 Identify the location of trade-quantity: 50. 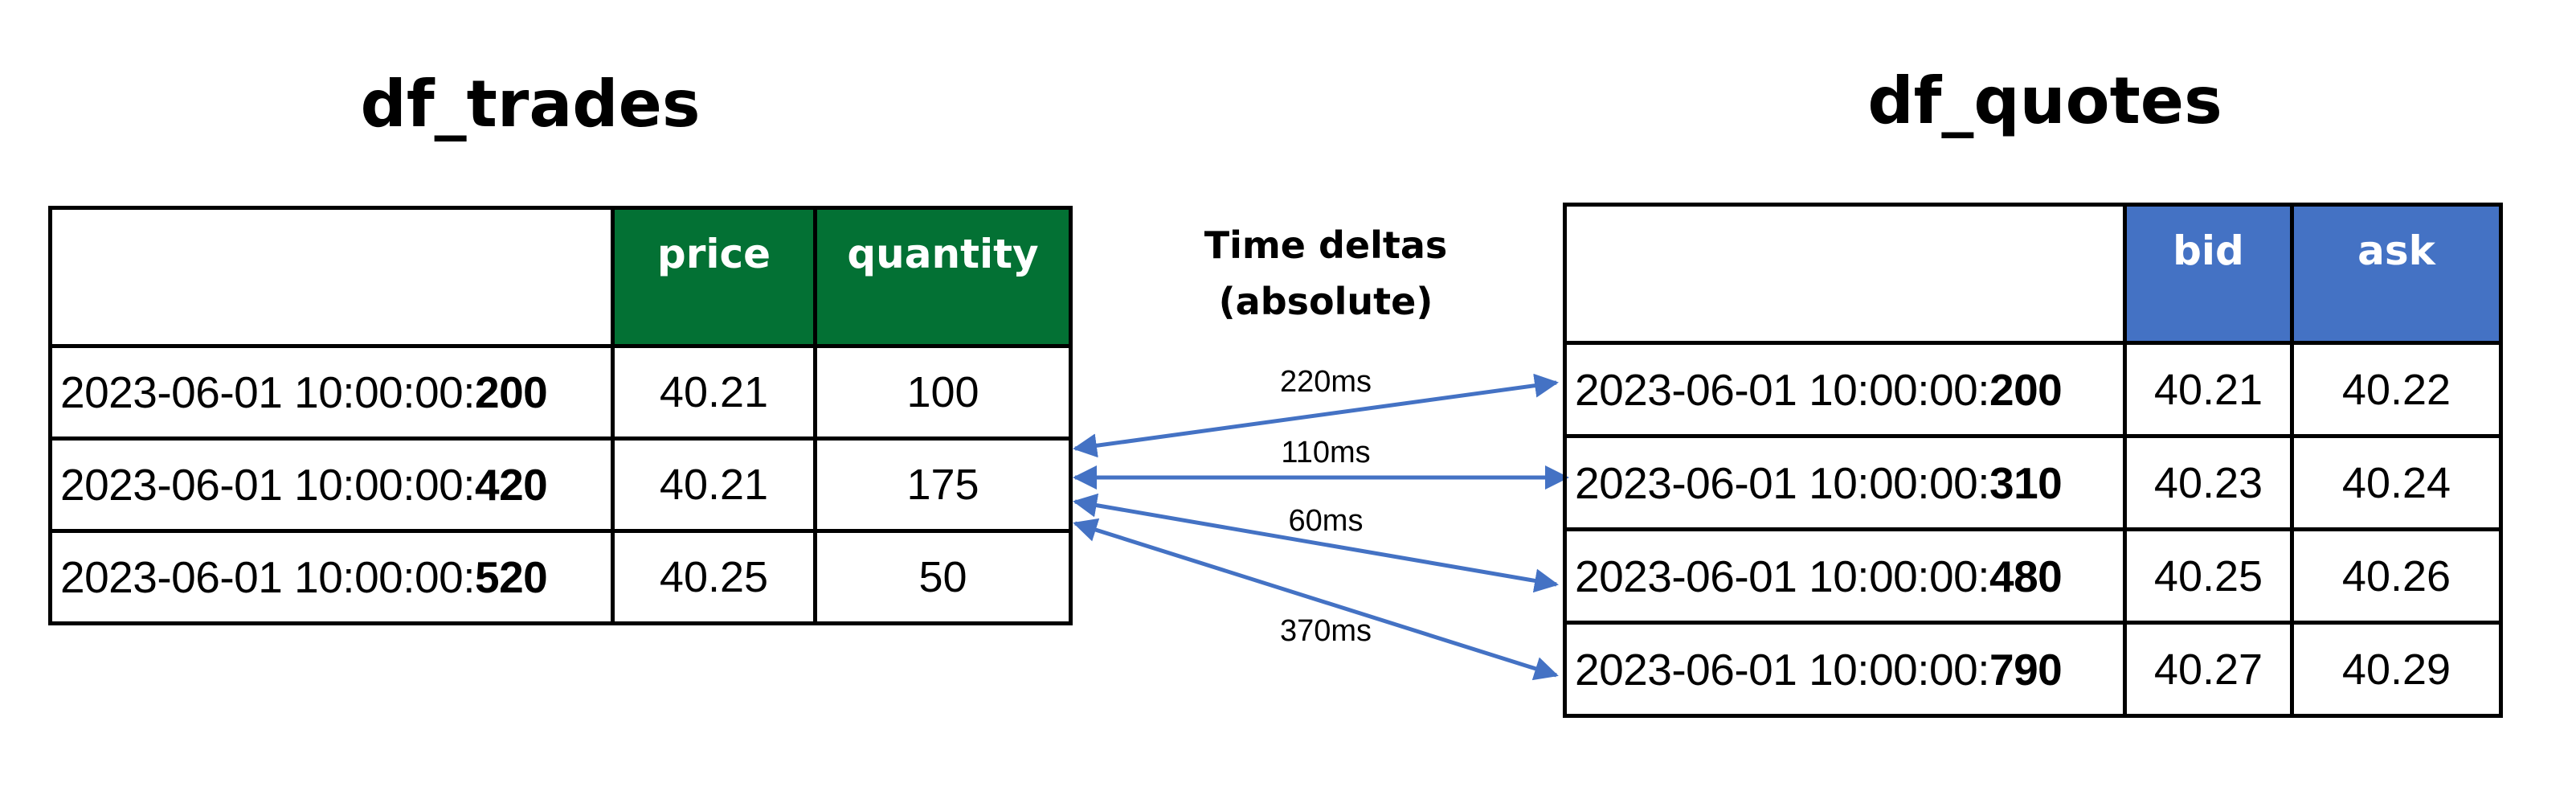
(943, 577).